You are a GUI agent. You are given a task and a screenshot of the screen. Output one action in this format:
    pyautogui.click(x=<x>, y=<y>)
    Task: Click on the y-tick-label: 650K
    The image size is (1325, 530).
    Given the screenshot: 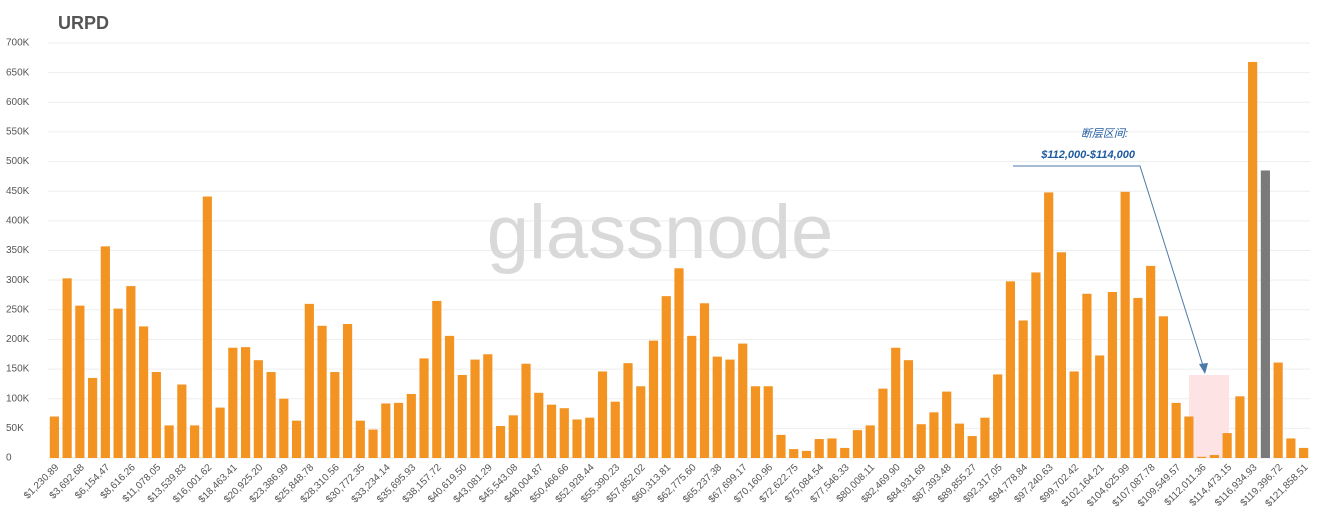 What is the action you would take?
    pyautogui.click(x=18, y=72)
    